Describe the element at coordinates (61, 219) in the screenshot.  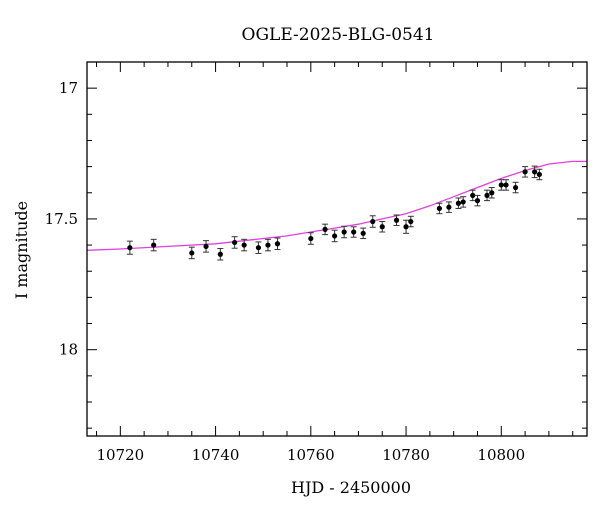
I see `y-tick-label: 17.5` at that location.